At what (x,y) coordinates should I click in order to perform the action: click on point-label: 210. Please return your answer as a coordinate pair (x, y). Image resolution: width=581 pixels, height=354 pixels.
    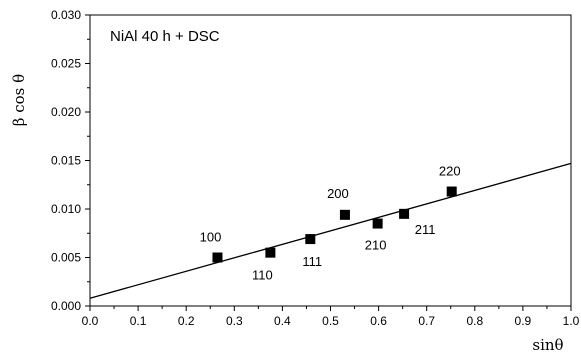
    Looking at the image, I should click on (376, 245).